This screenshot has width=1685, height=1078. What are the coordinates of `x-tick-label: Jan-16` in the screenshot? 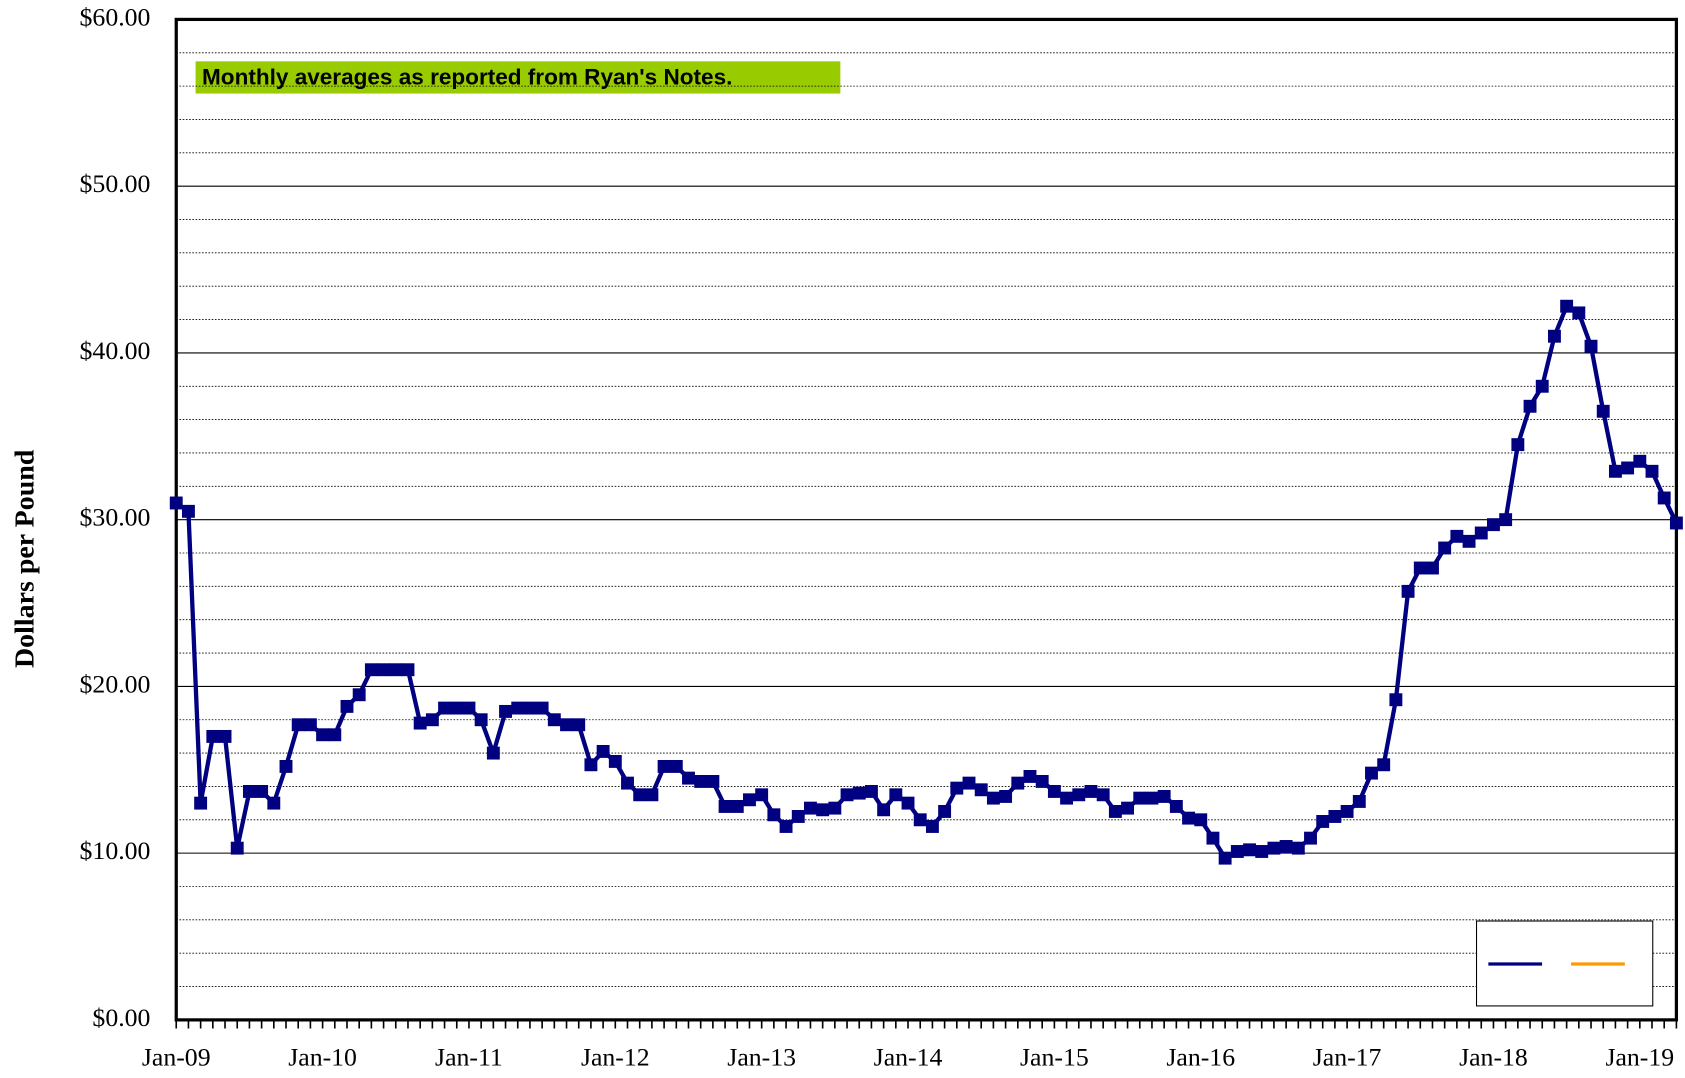 It's located at (1200, 1057).